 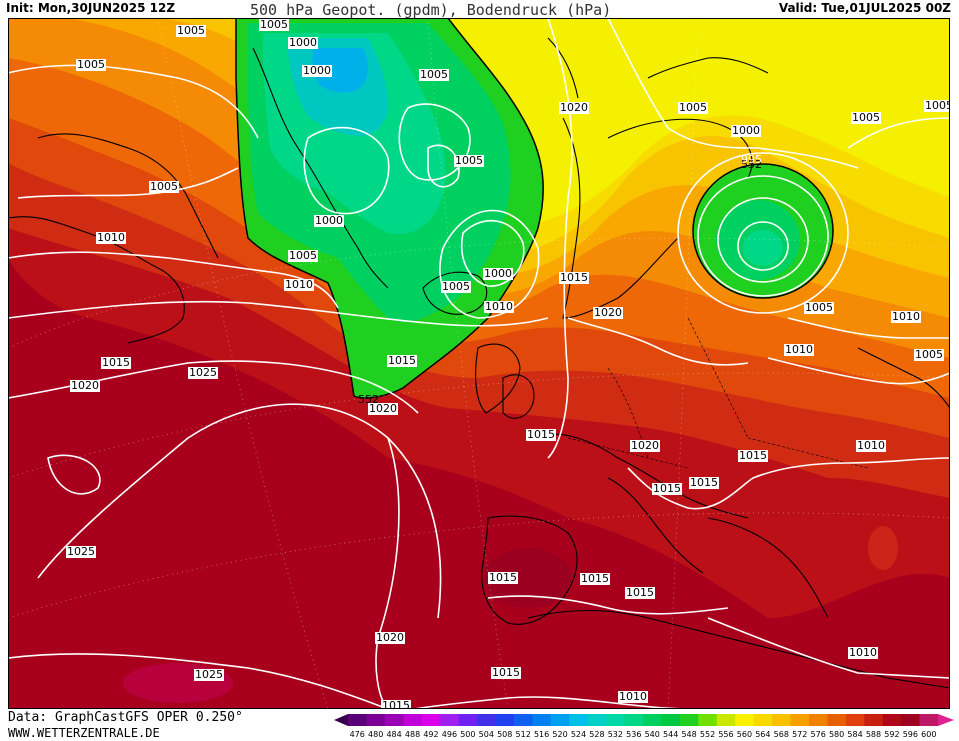 I want to click on colorbar-tick-label: 504, so click(x=486, y=734).